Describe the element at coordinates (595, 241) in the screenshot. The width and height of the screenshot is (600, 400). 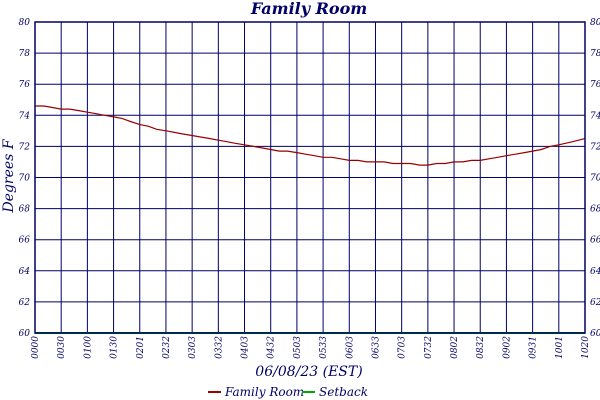
I see `y-tick-label-right: 66` at that location.